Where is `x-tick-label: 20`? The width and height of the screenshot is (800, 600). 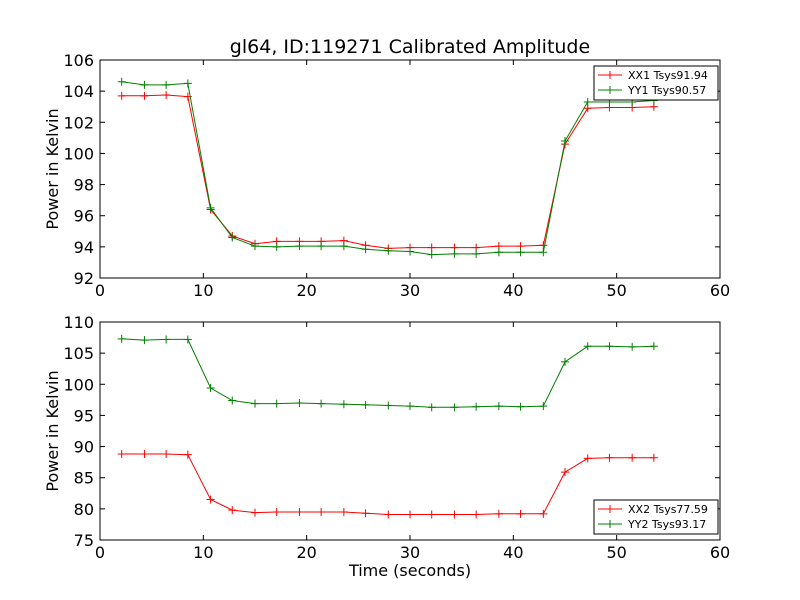 x-tick-label: 20 is located at coordinates (306, 552).